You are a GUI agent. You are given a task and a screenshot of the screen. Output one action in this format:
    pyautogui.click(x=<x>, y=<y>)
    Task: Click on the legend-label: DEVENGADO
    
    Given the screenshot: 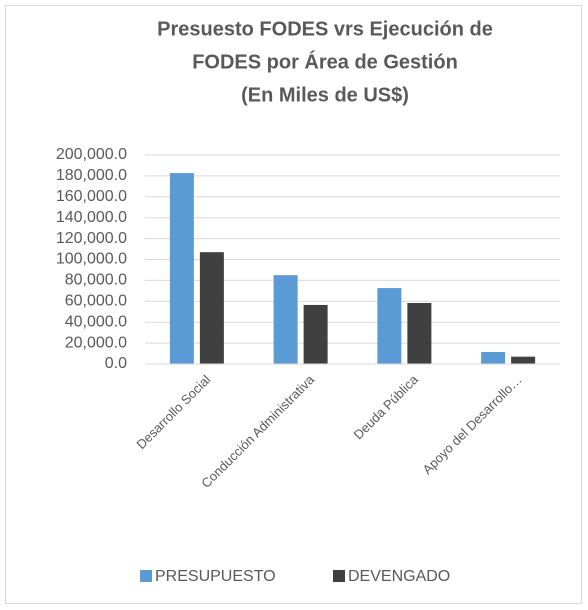 What is the action you would take?
    pyautogui.click(x=399, y=576)
    